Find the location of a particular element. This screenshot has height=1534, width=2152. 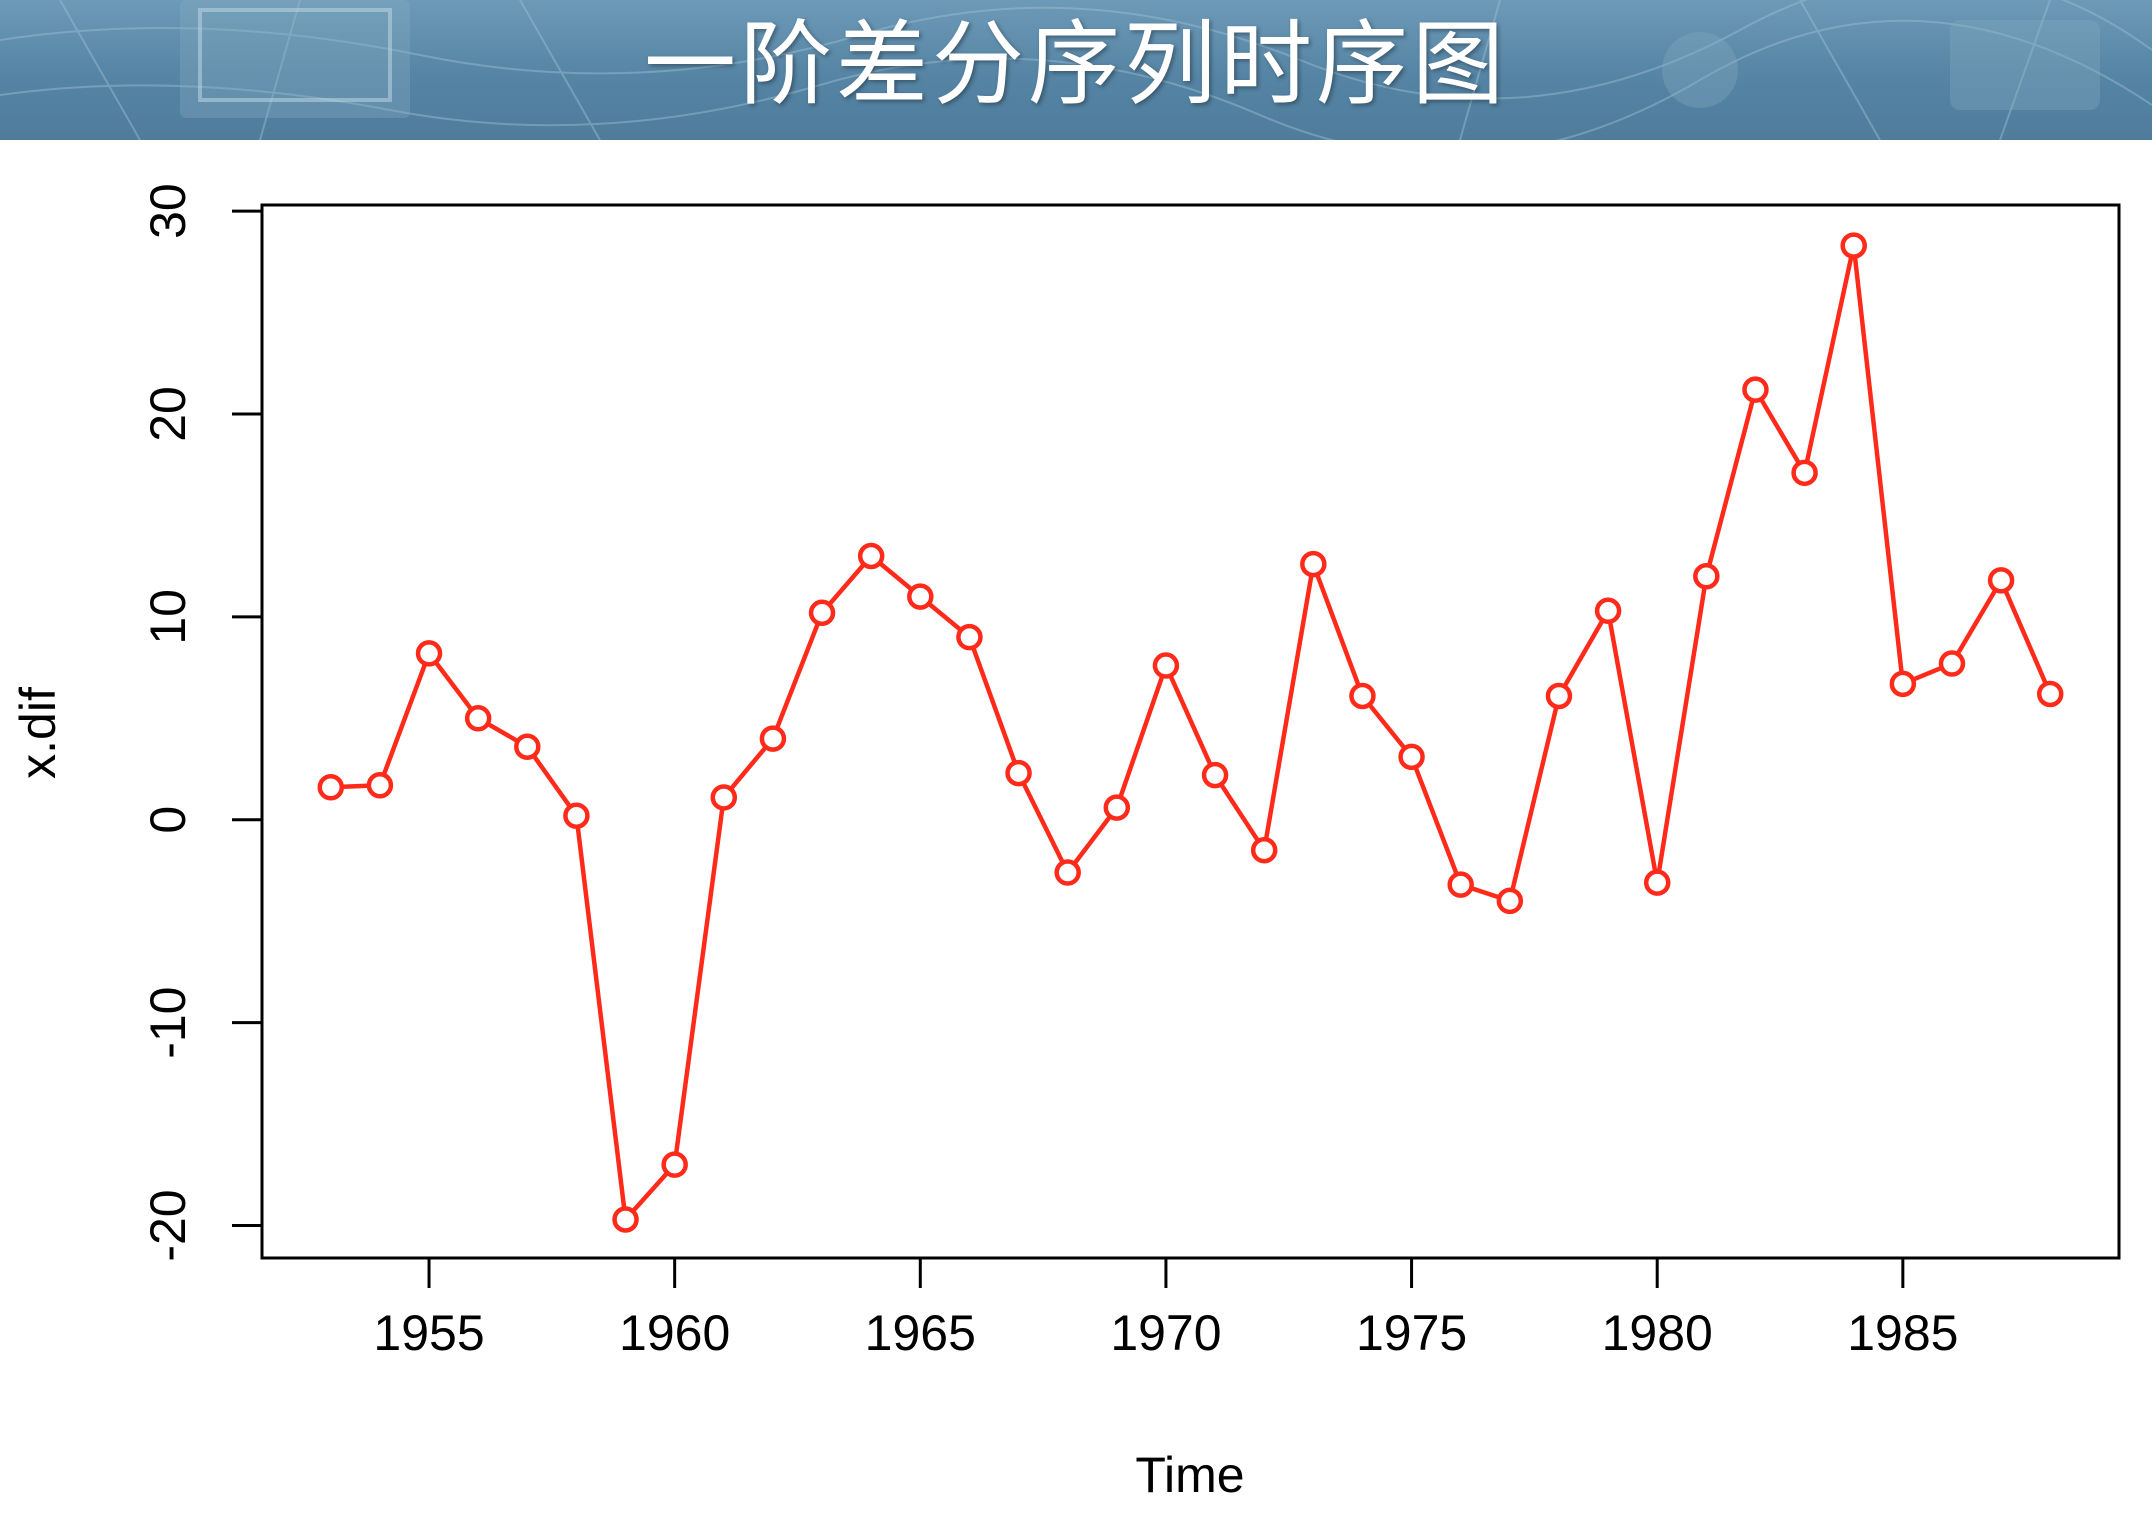

x-tick-label: 1960 is located at coordinates (674, 1333).